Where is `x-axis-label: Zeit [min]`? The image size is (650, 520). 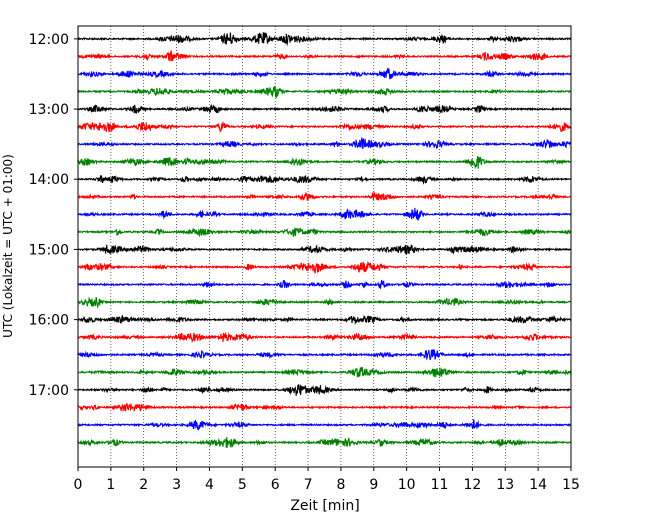 x-axis-label: Zeit [min] is located at coordinates (324, 506).